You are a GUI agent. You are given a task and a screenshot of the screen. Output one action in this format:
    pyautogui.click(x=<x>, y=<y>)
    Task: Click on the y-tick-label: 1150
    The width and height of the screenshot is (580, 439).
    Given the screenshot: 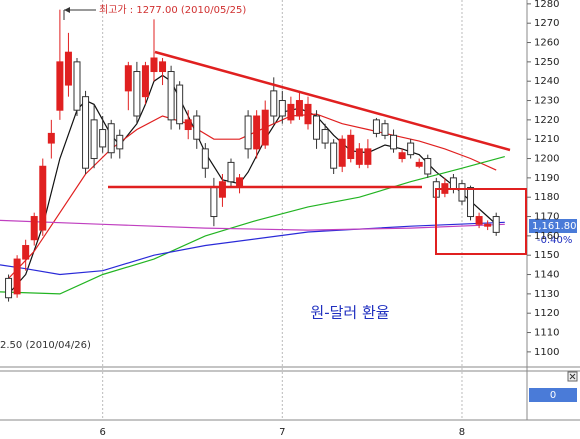 What is the action you would take?
    pyautogui.click(x=546, y=255)
    